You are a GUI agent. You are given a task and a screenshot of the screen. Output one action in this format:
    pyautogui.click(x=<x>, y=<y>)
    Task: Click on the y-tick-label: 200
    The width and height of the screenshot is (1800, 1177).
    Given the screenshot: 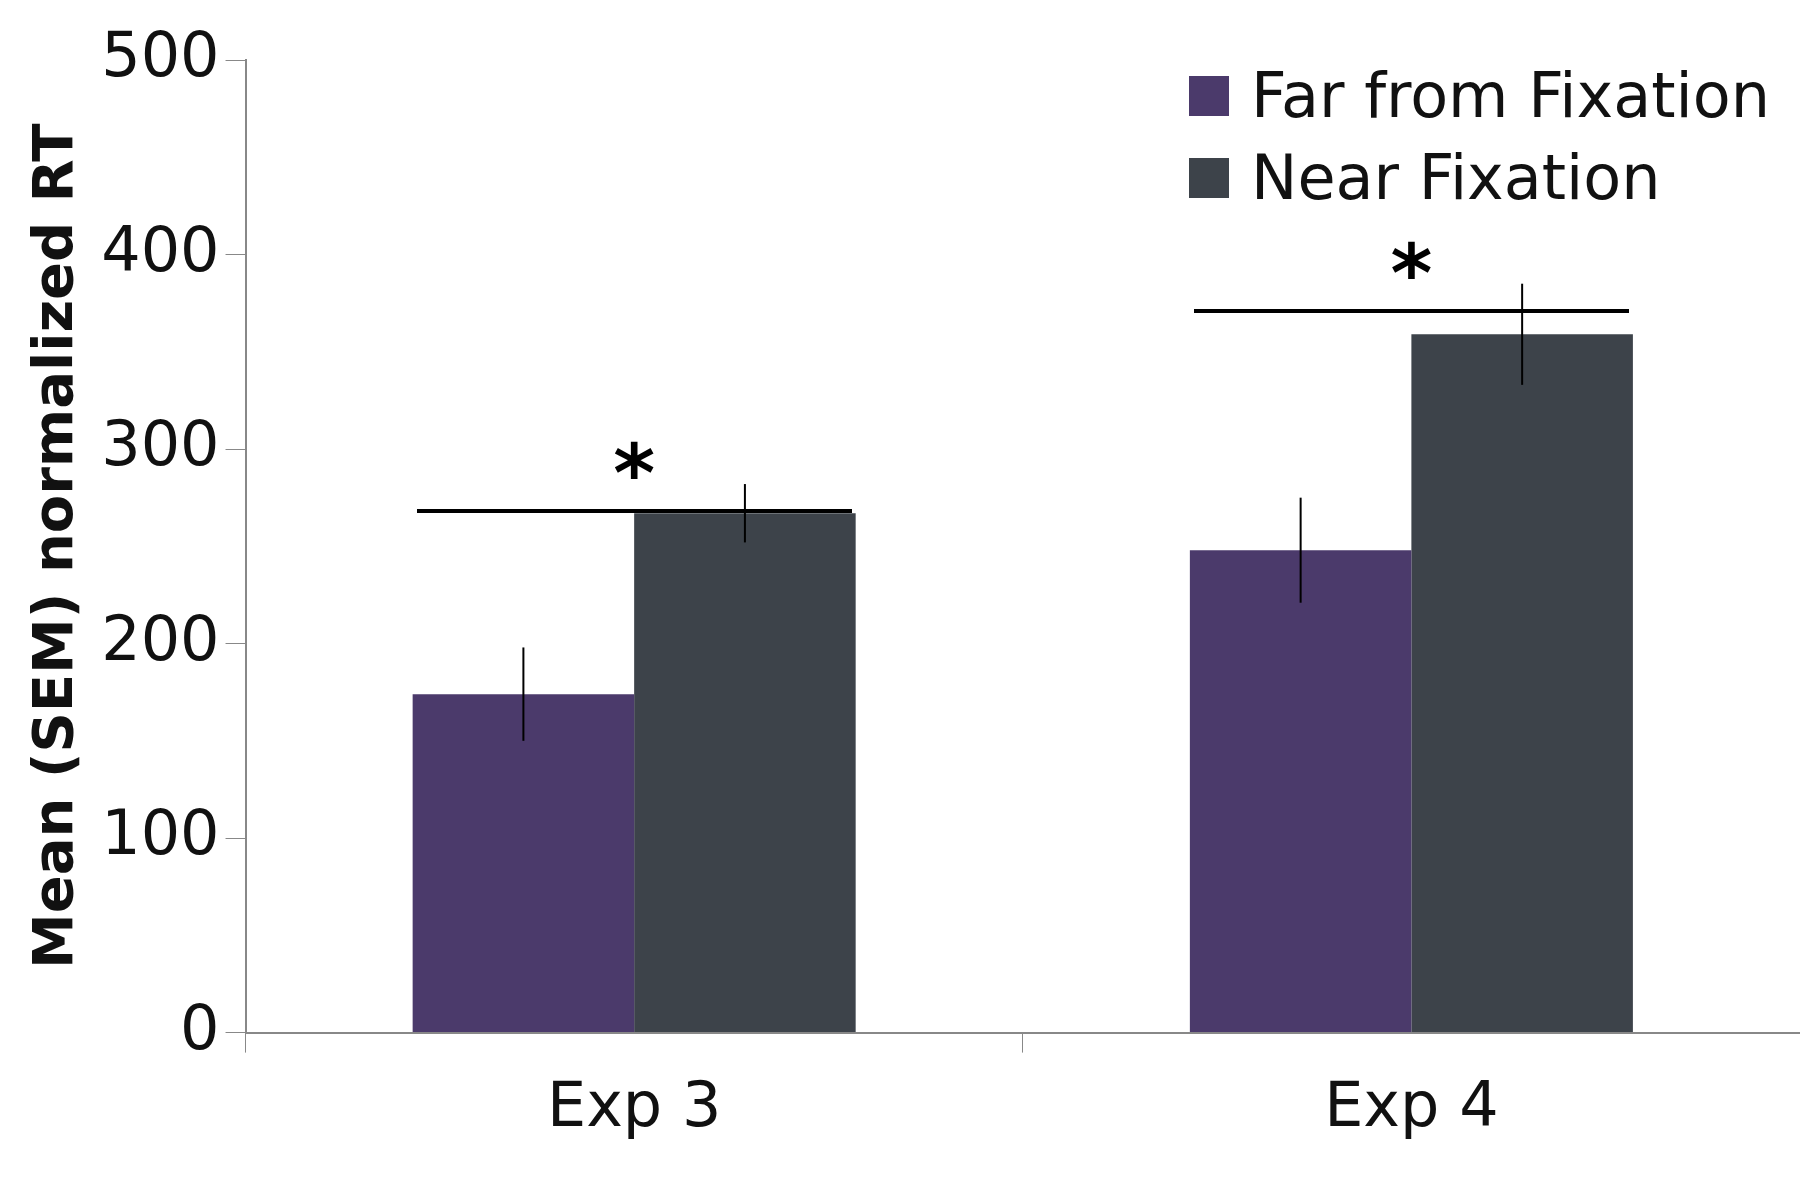 What is the action you would take?
    pyautogui.click(x=160, y=638)
    